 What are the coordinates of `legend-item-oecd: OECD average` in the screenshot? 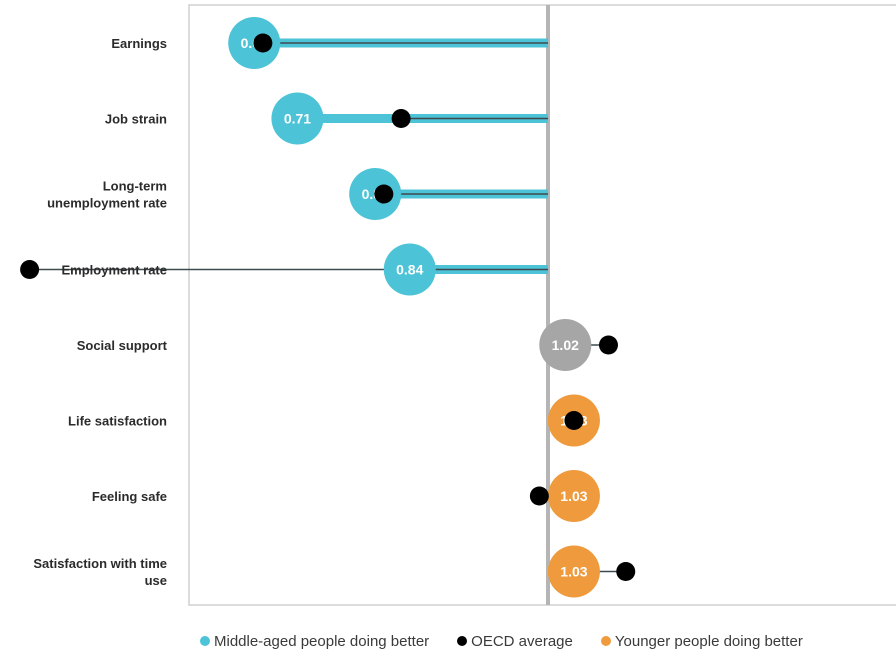 It's located at (515, 641).